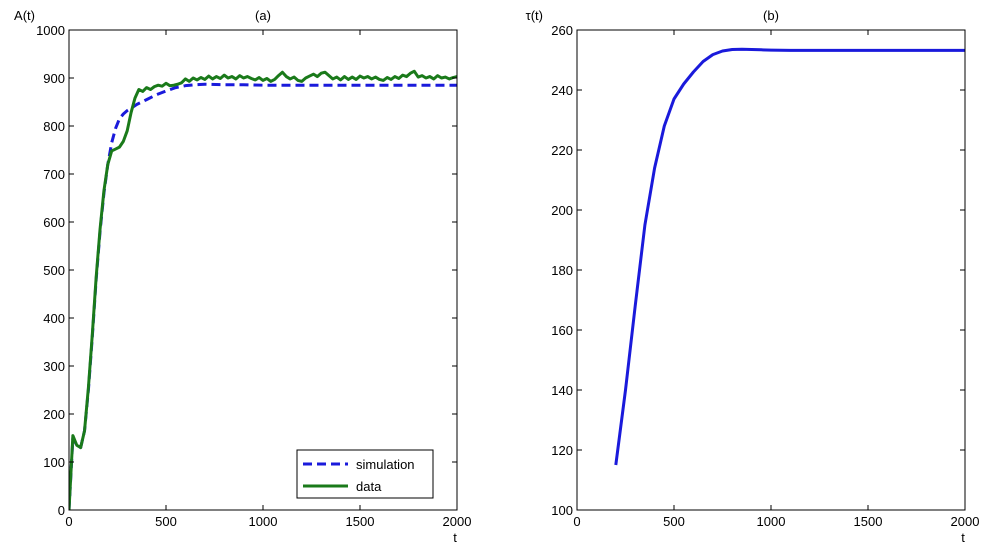 This screenshot has width=988, height=550. I want to click on y-tick-label: 600, so click(54, 222).